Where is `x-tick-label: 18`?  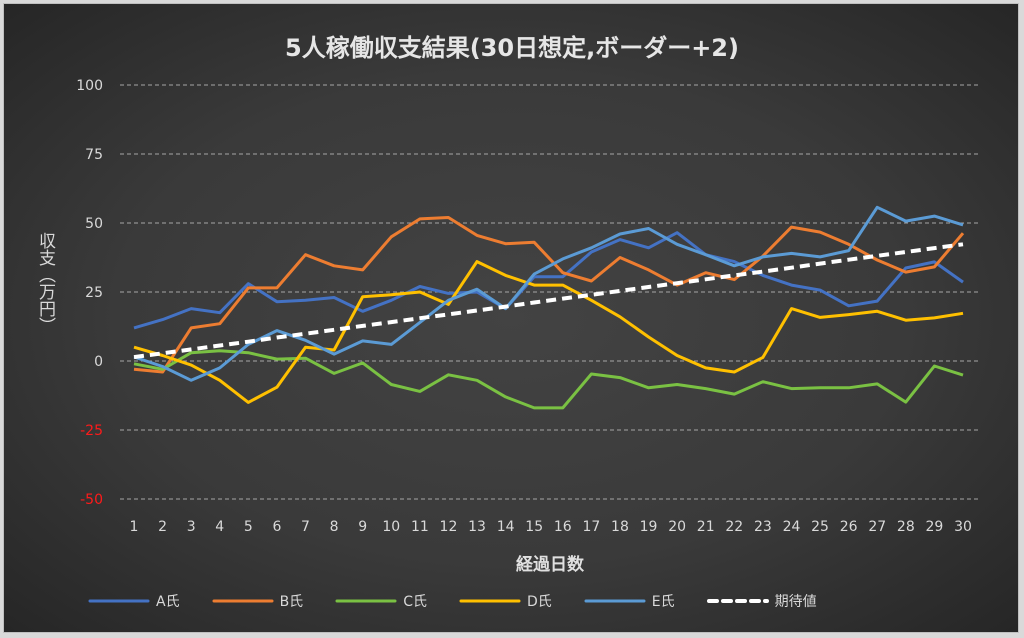
x-tick-label: 18 is located at coordinates (620, 527).